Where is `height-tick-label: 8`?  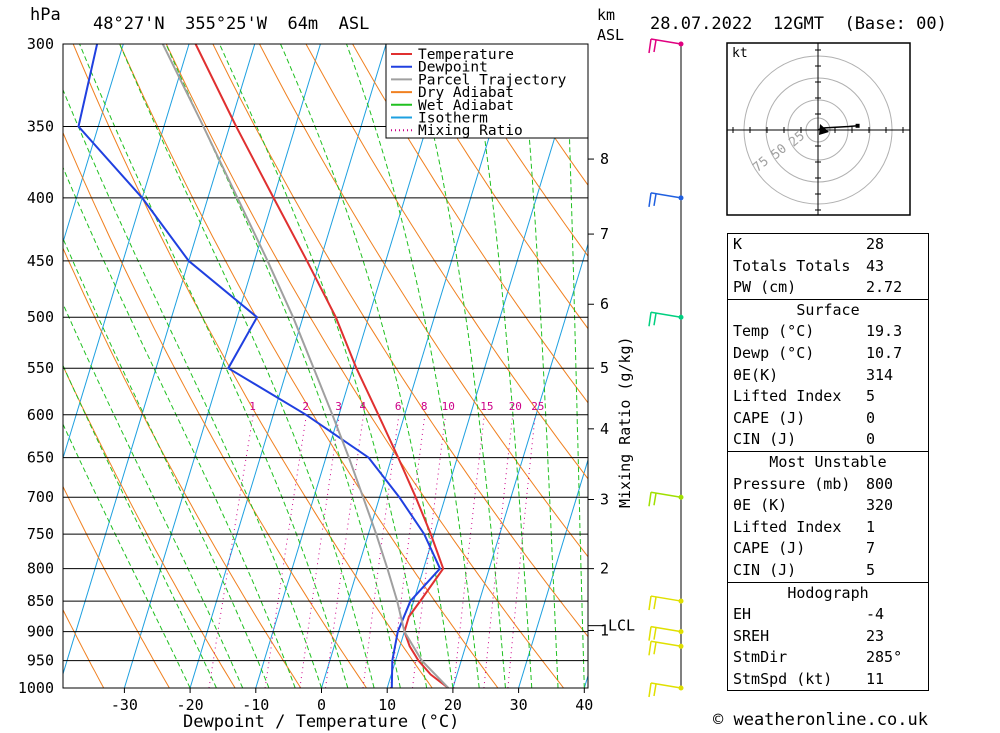
height-tick-label: 8 is located at coordinates (604, 159).